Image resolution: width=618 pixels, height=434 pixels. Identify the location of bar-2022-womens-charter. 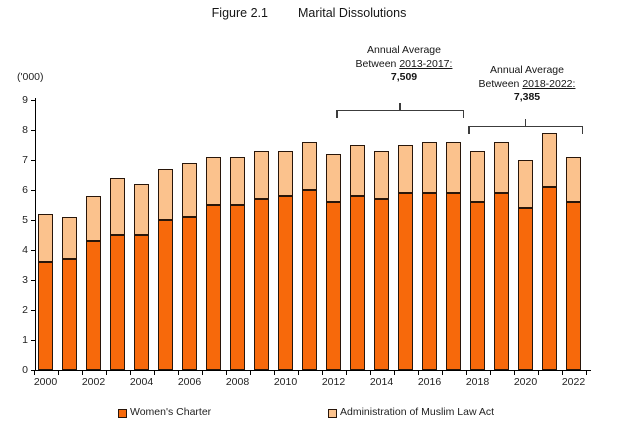
(573, 286).